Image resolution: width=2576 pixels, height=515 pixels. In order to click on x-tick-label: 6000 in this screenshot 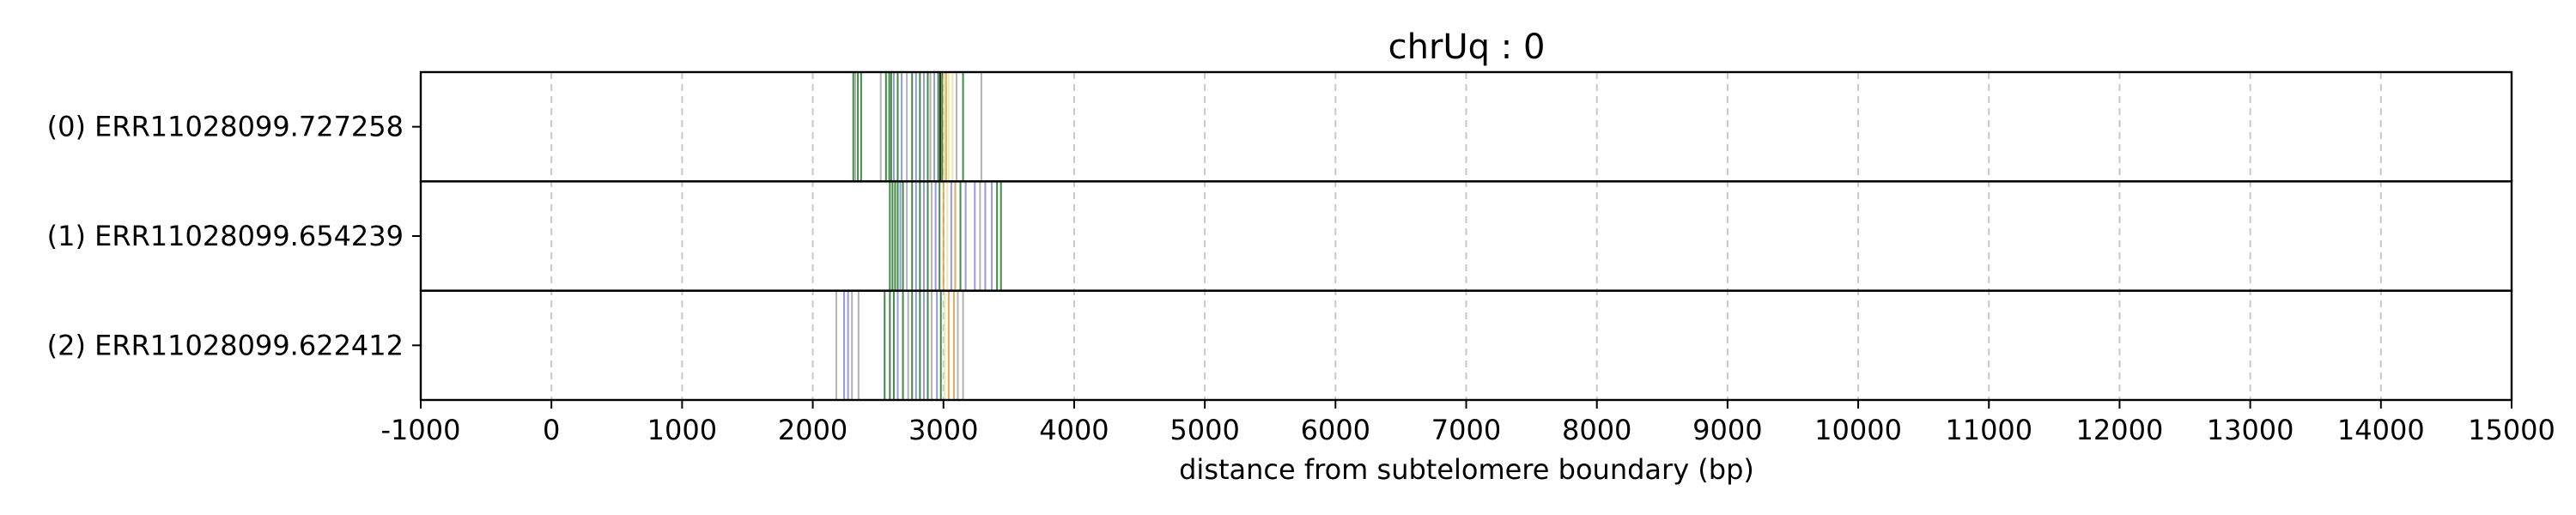, I will do `click(1335, 430)`.